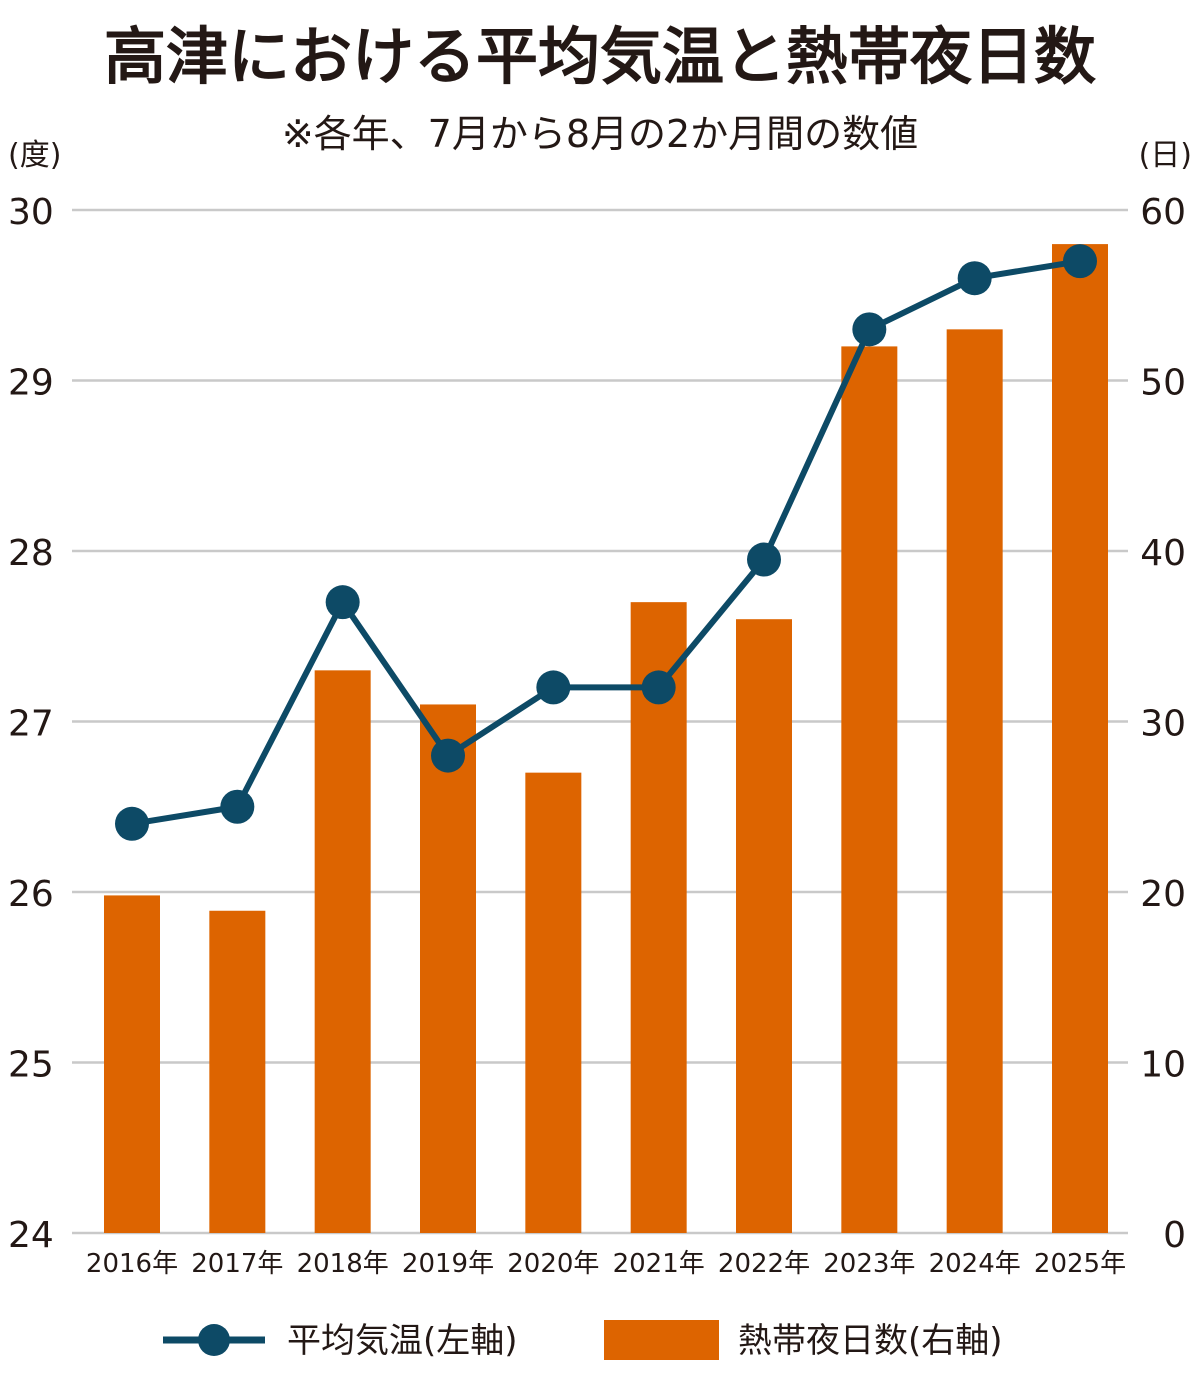  I want to click on right-tick-label: 30, so click(1163, 724).